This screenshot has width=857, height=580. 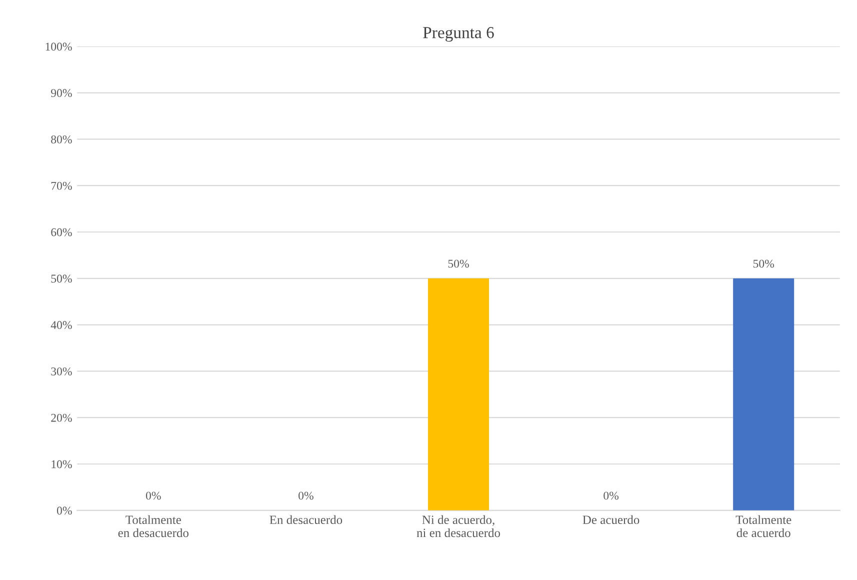 I want to click on y-tick-label: 70%, so click(x=61, y=186).